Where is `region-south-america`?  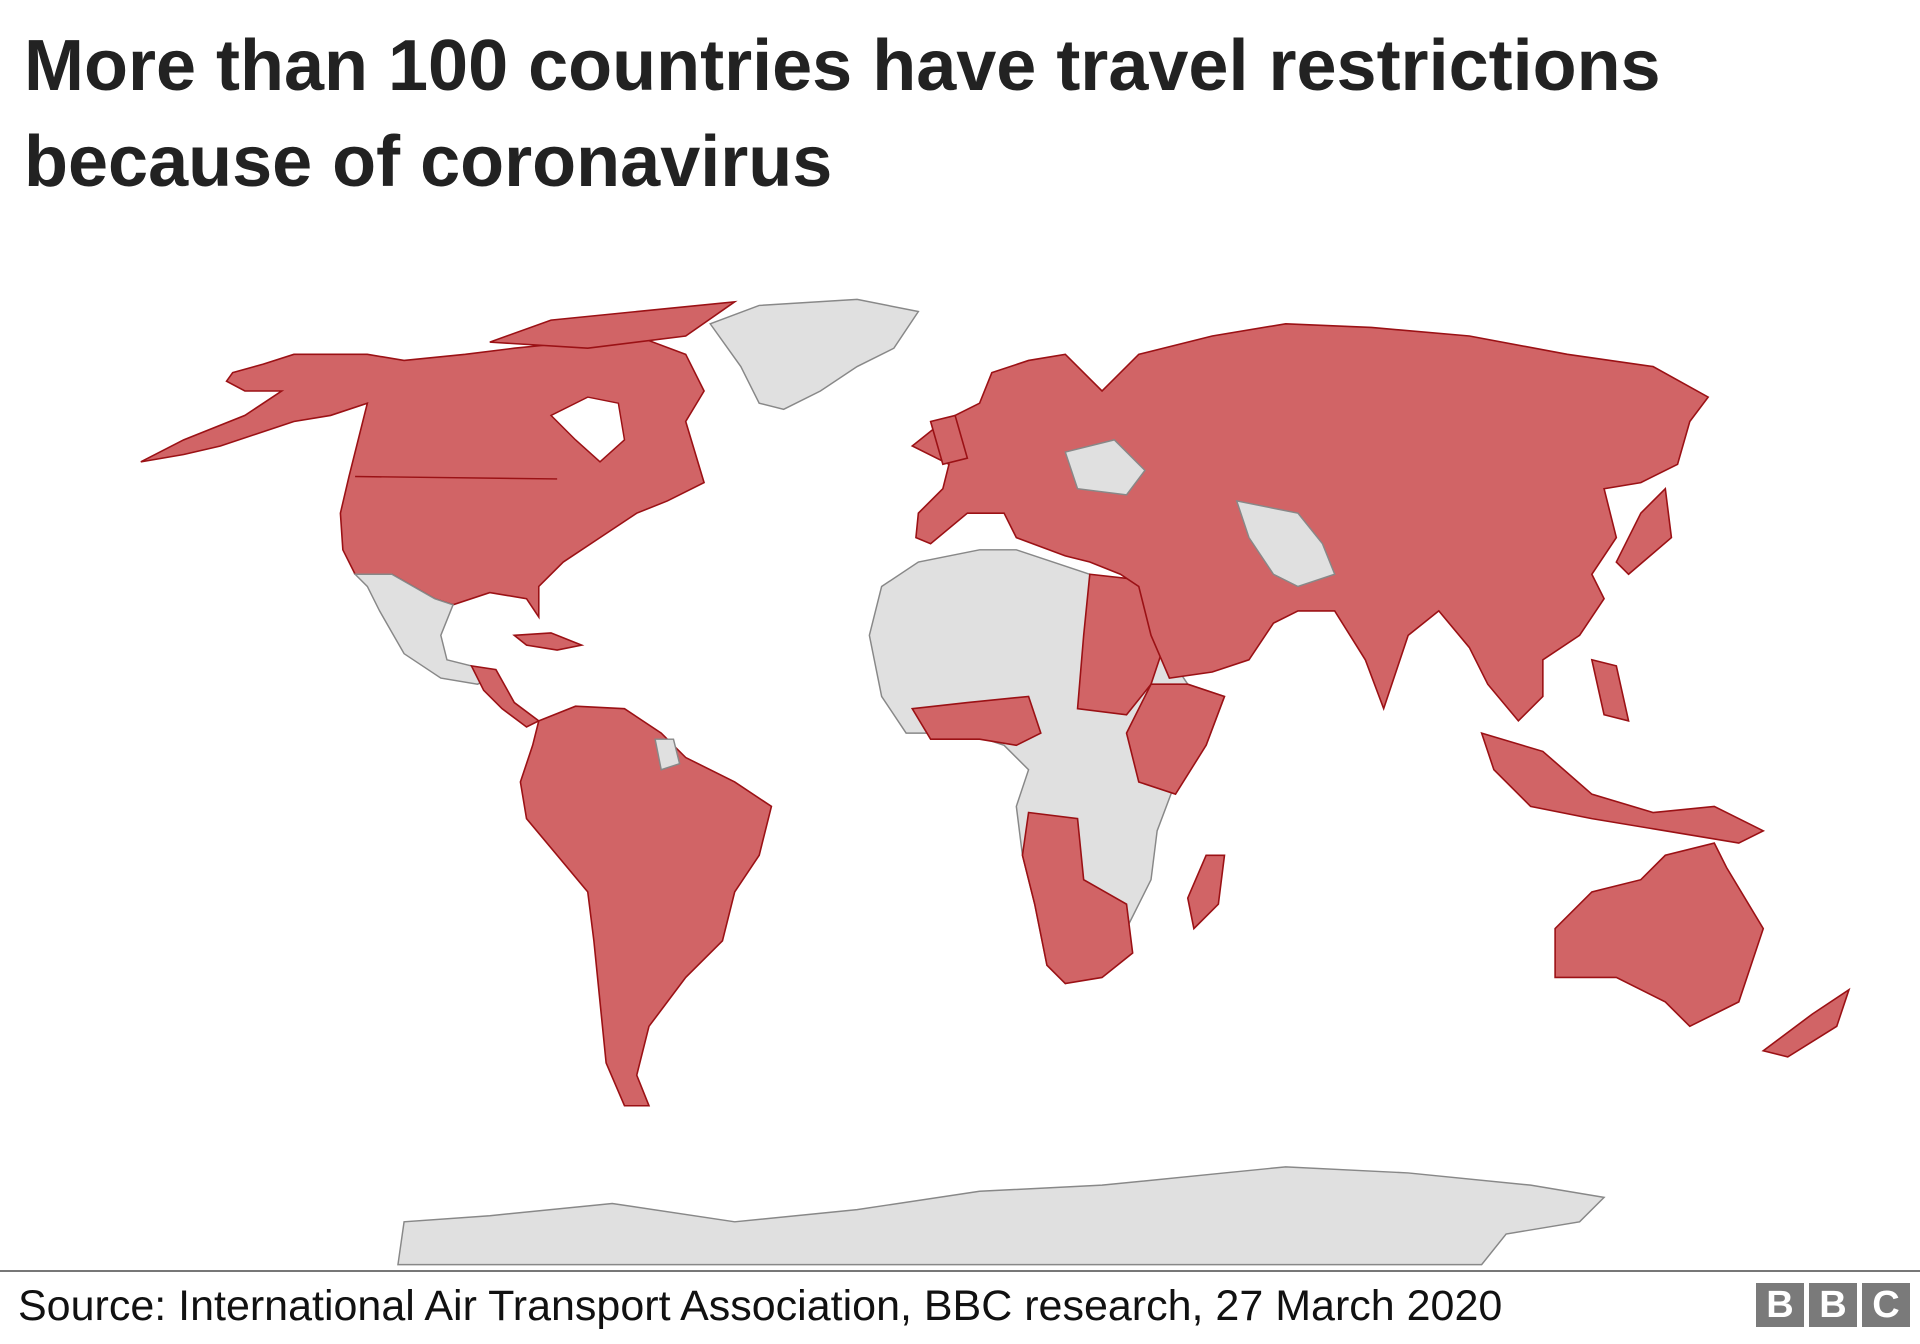 region-south-america is located at coordinates (646, 906).